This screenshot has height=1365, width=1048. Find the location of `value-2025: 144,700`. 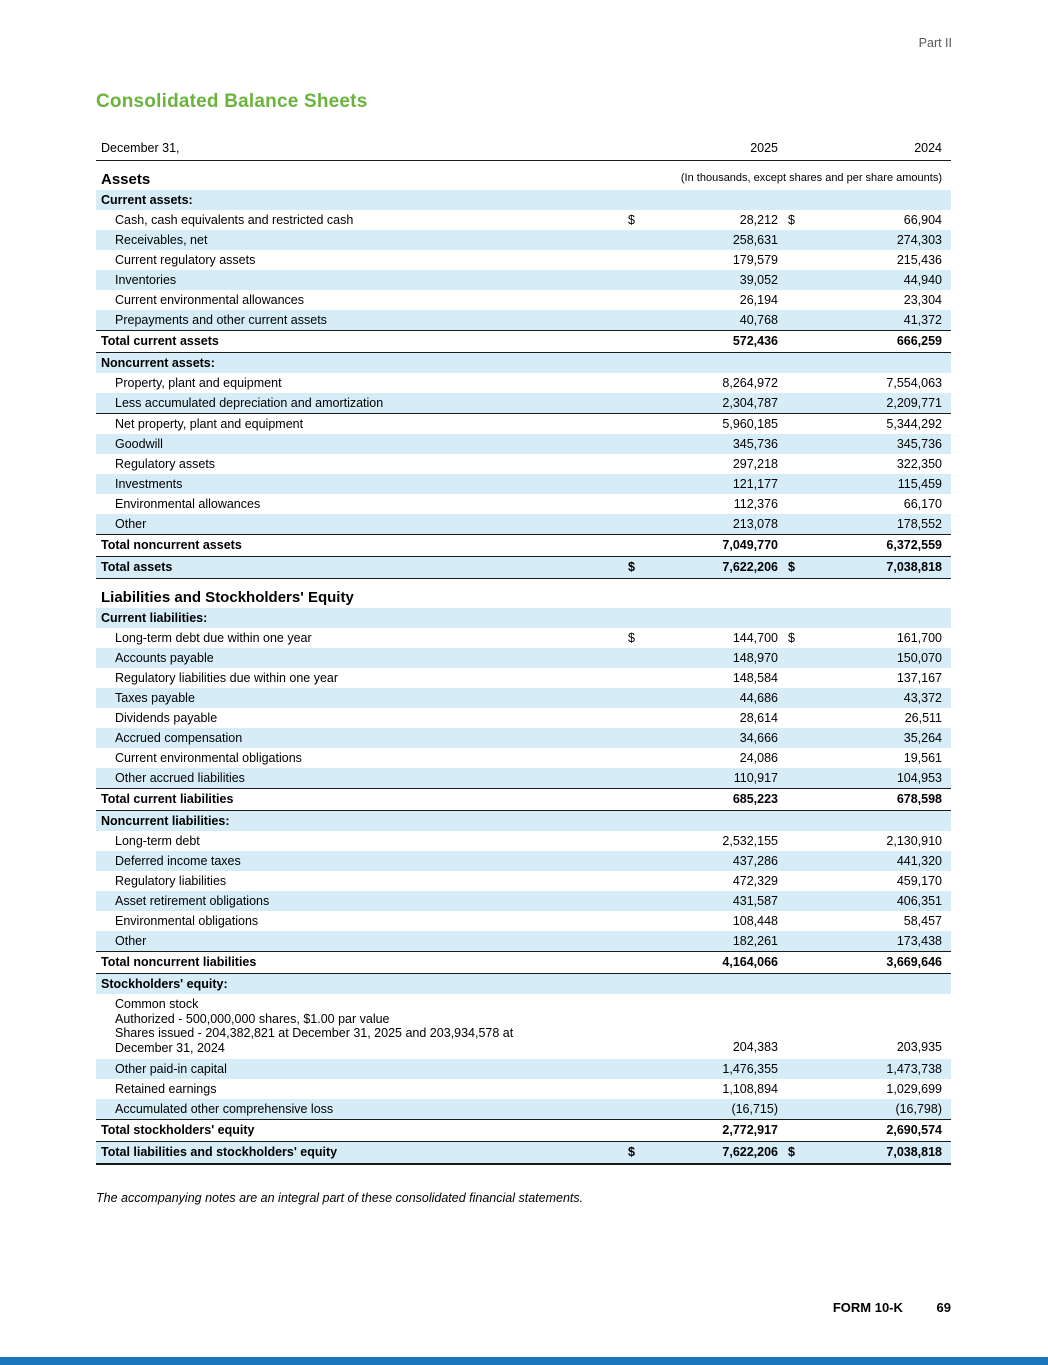

value-2025: 144,700 is located at coordinates (755, 637).